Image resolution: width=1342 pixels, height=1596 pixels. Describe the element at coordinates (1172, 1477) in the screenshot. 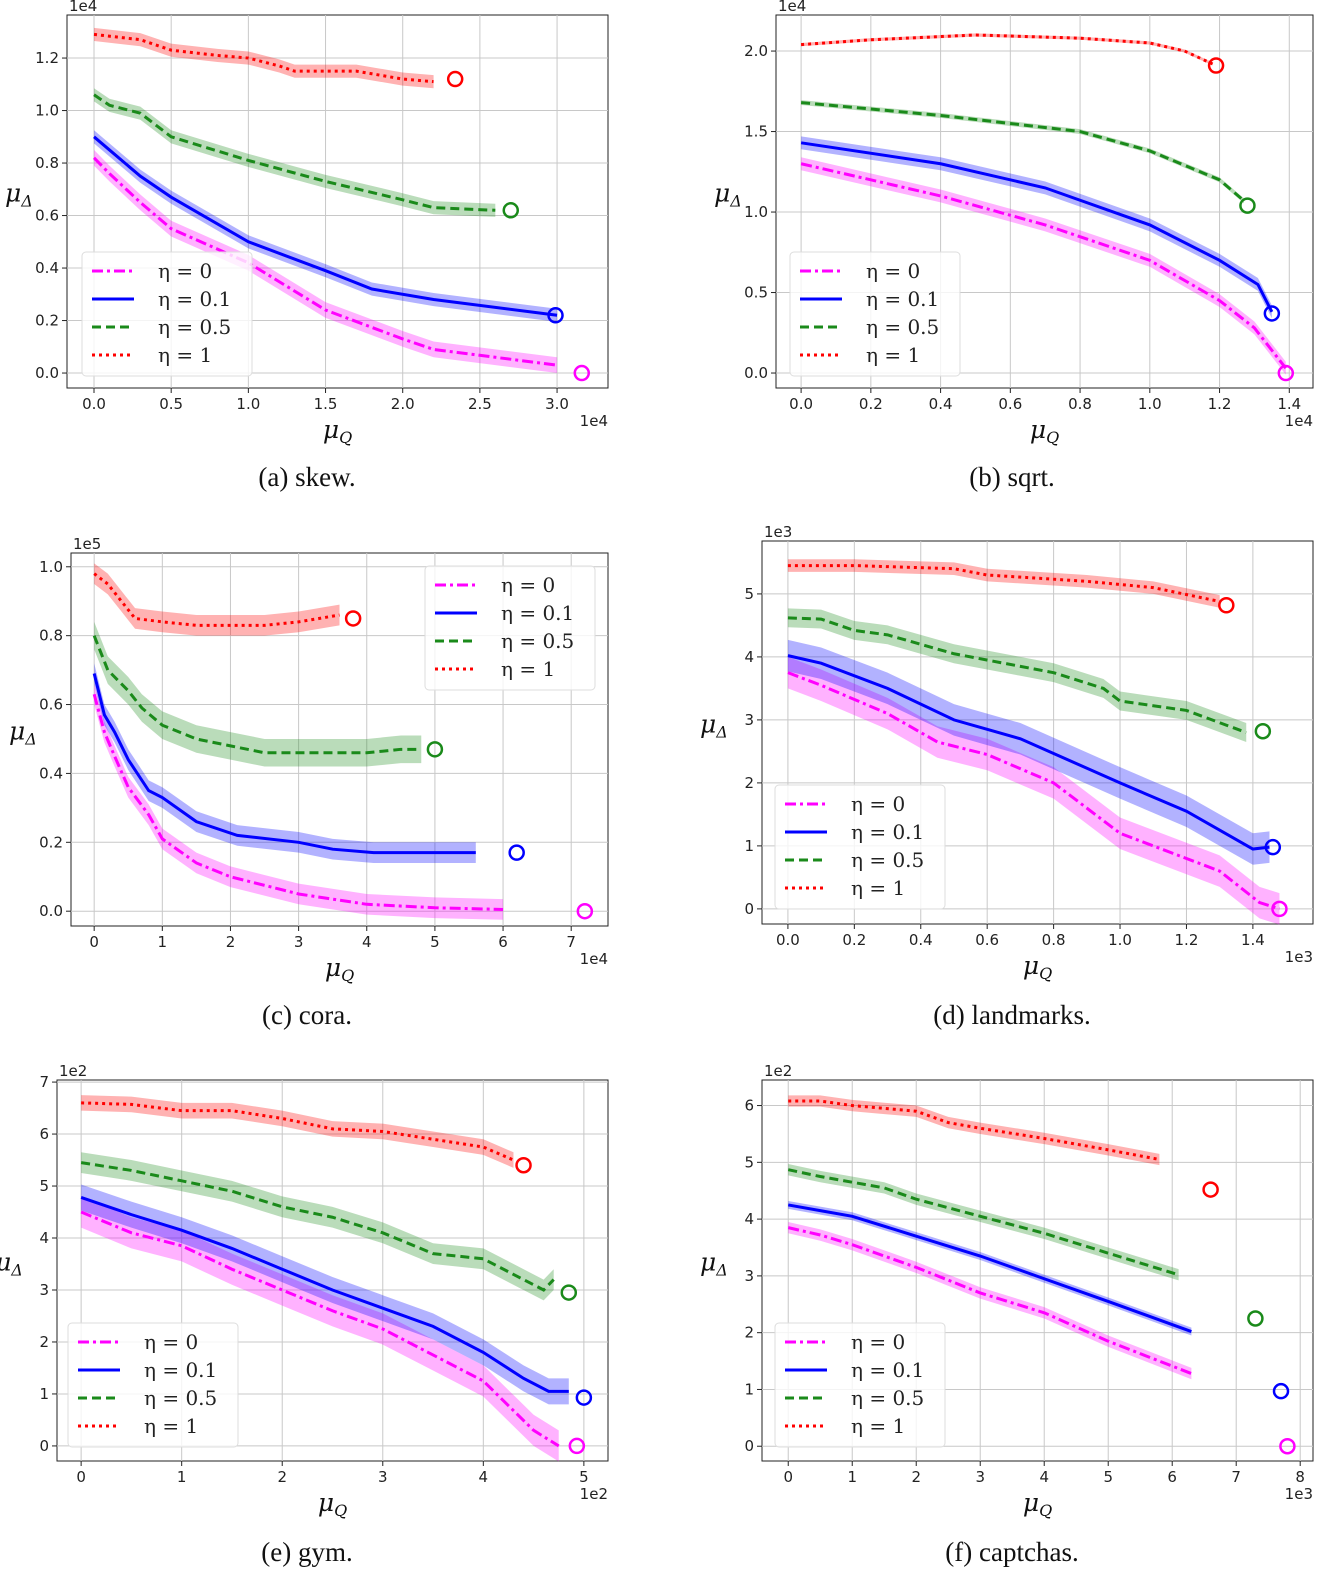

I see `x-tick-label: 6` at that location.